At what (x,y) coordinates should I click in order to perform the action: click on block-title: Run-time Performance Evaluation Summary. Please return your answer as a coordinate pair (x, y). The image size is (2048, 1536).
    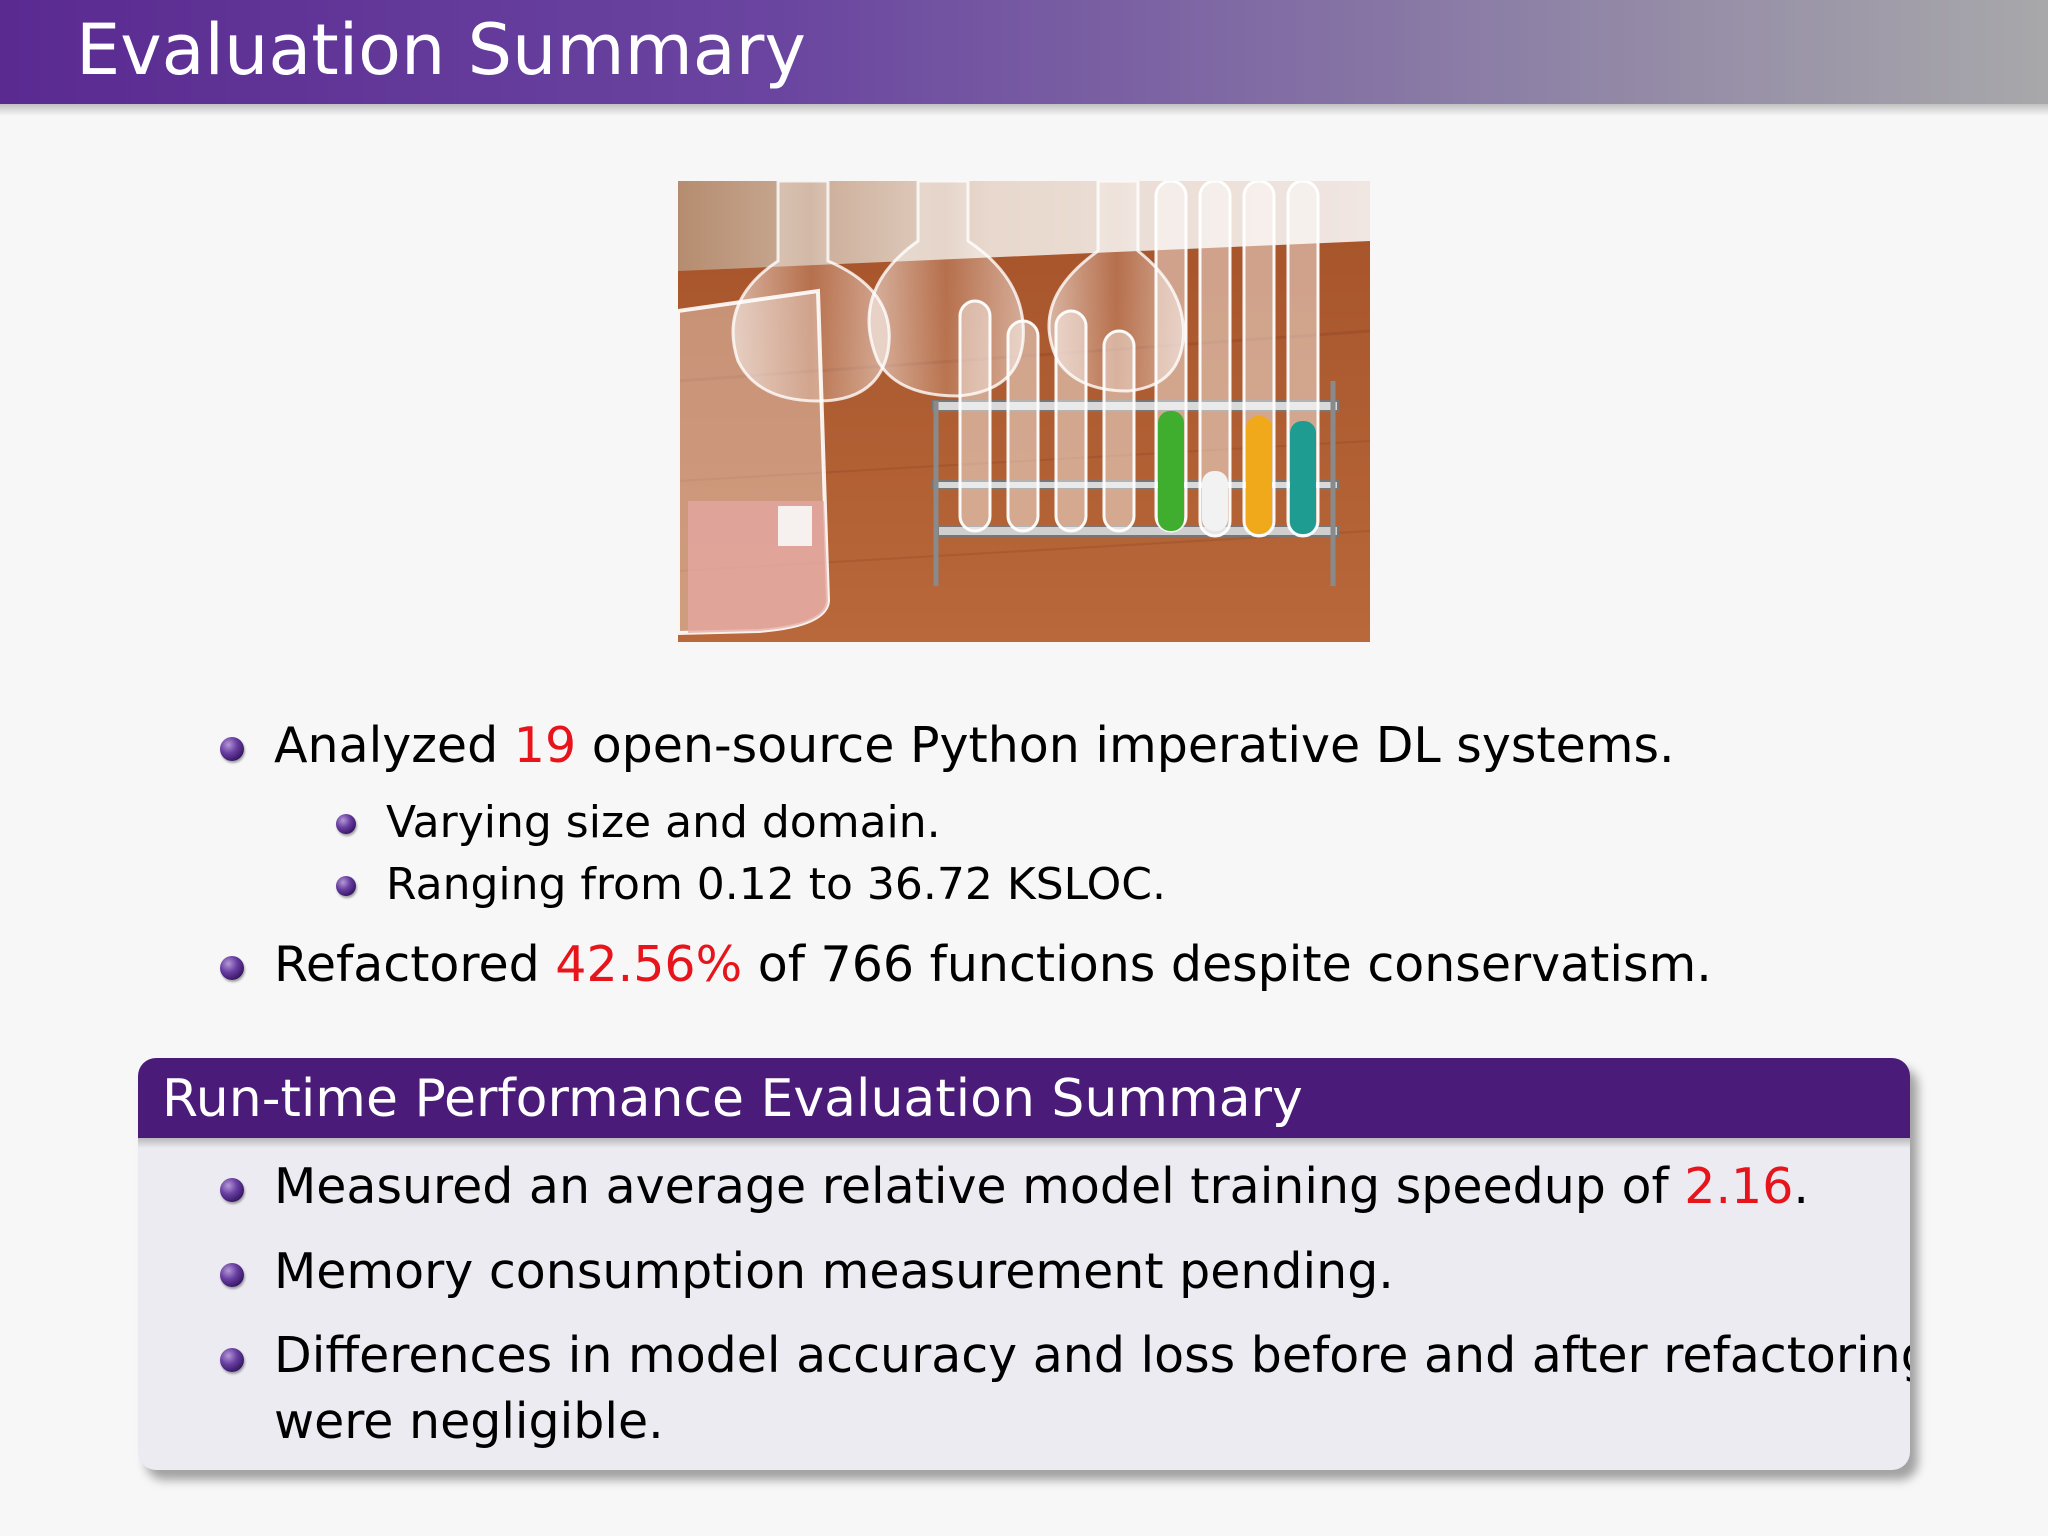
    Looking at the image, I should click on (732, 1099).